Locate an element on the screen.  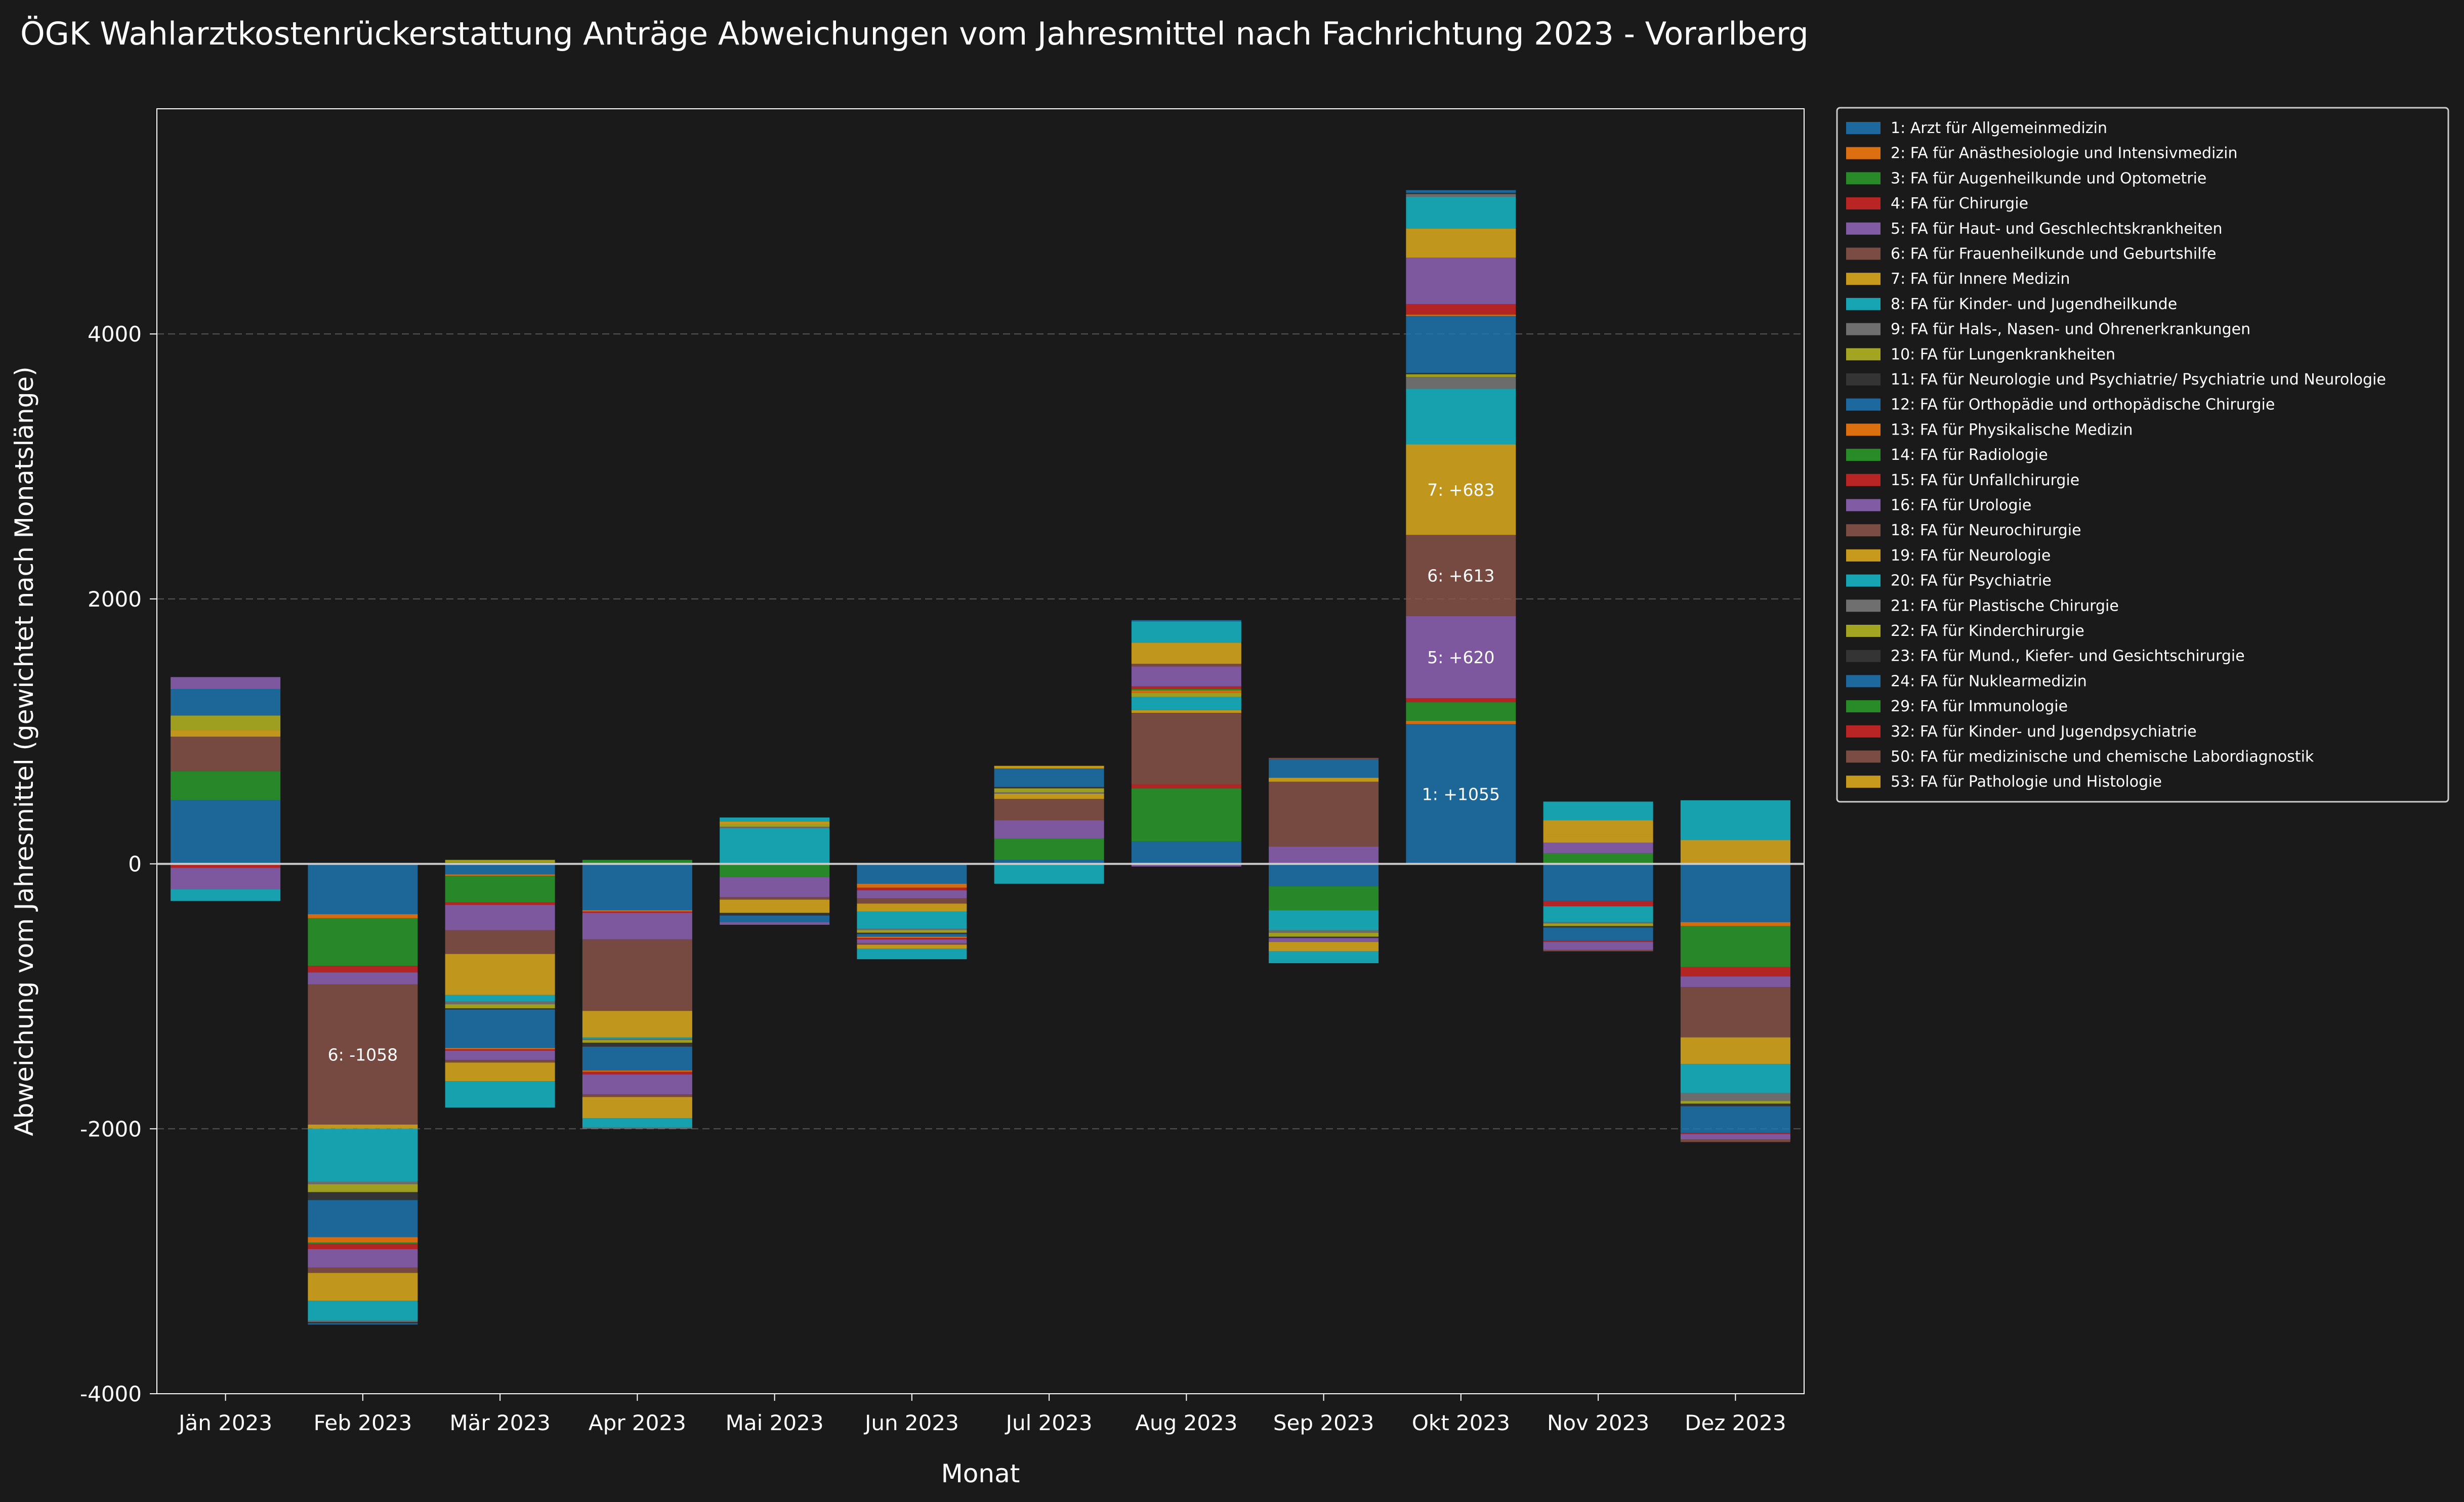
legend-entry: 18: FA für Neurochirurgie is located at coordinates (1986, 530).